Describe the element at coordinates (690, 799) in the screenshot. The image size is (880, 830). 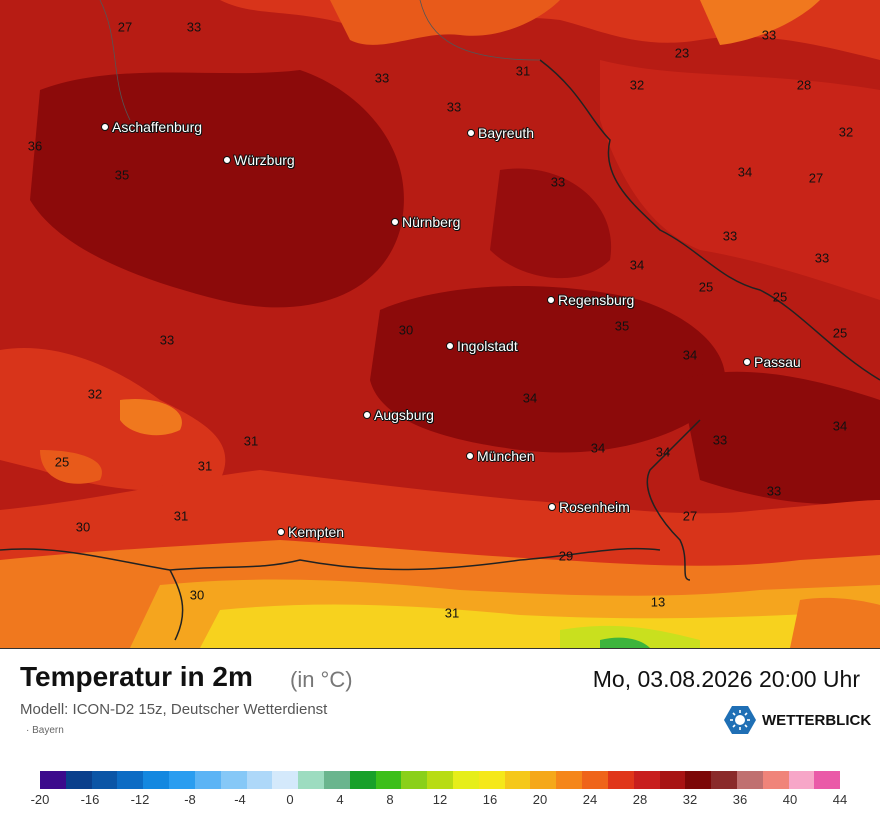
I see `legend-tick-label: 32` at that location.